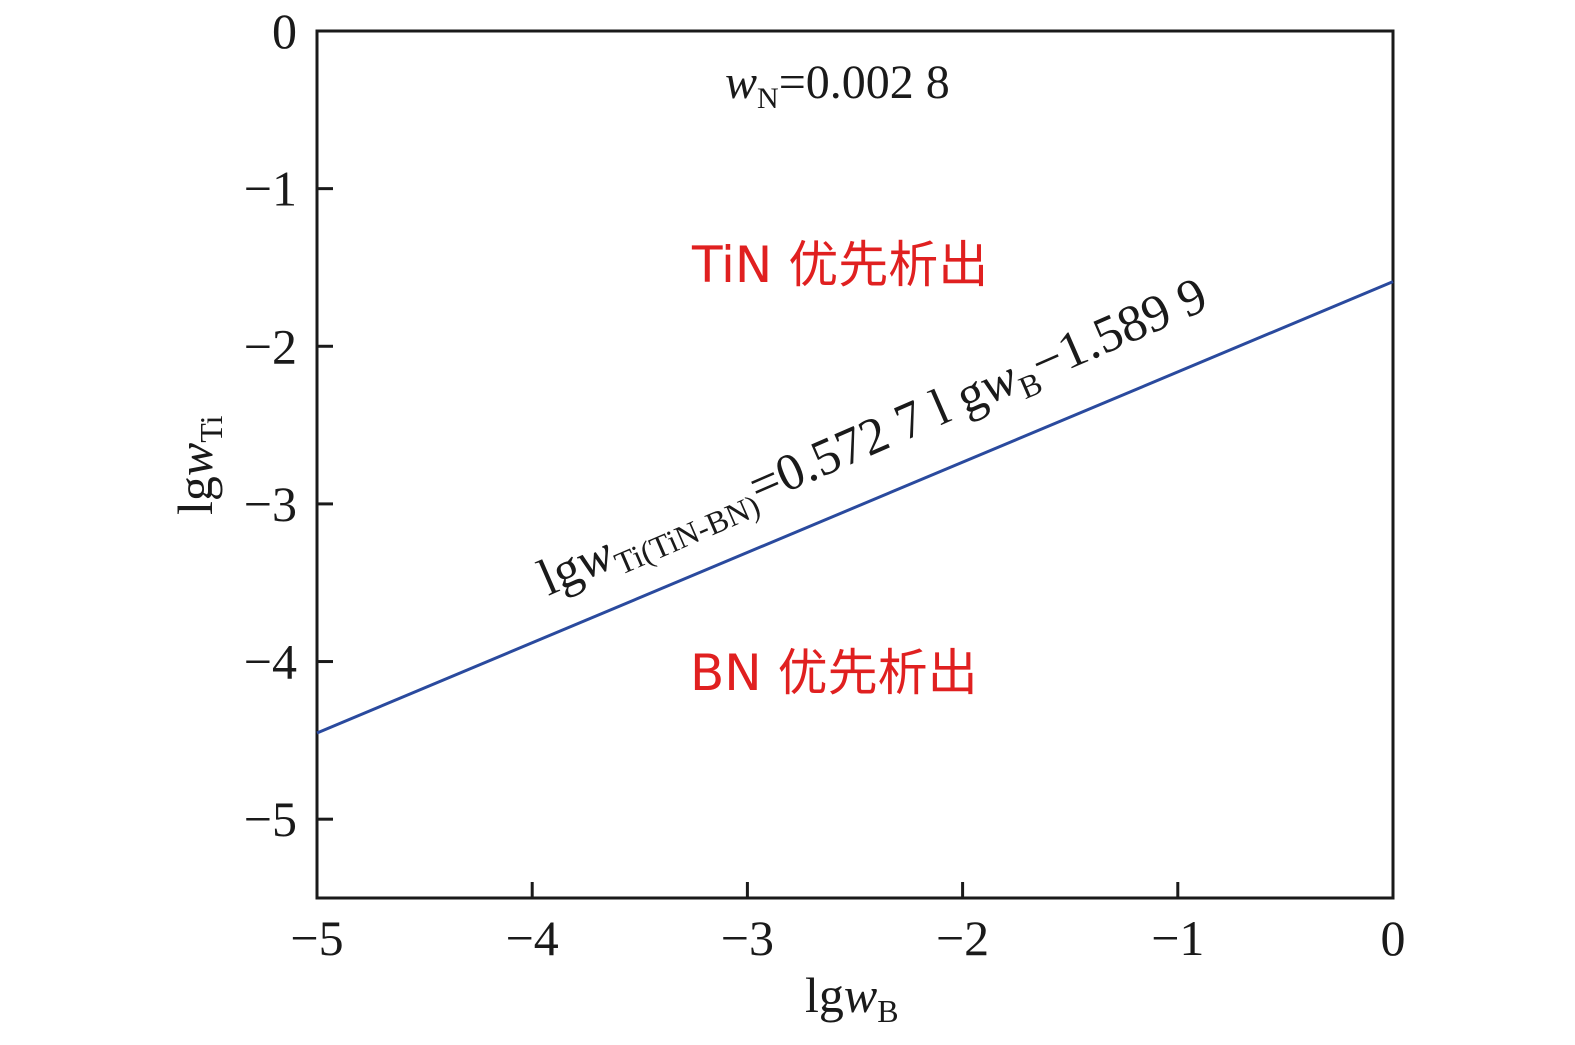  I want to click on y-tick-label: −5, so click(270, 819).